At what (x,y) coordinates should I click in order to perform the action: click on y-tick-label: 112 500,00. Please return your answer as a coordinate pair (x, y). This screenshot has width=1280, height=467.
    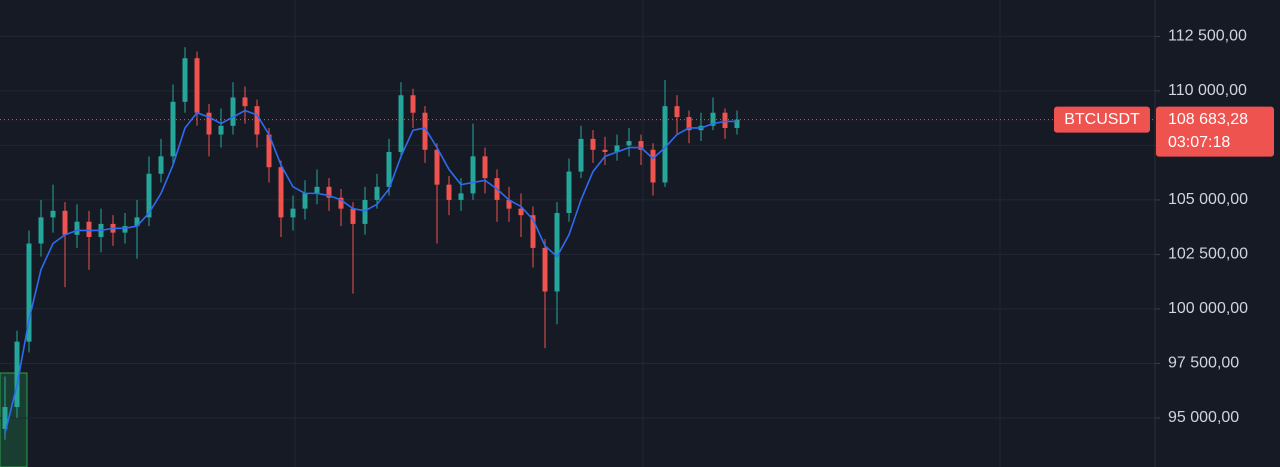
    Looking at the image, I should click on (1207, 36).